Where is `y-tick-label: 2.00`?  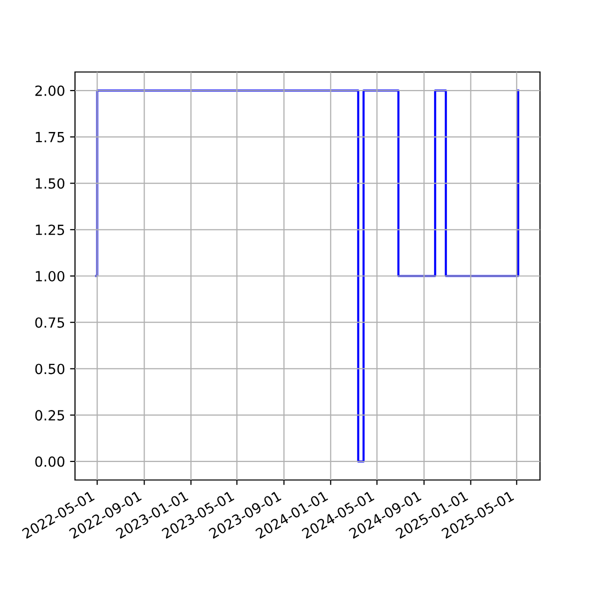
y-tick-label: 2.00 is located at coordinates (49, 91).